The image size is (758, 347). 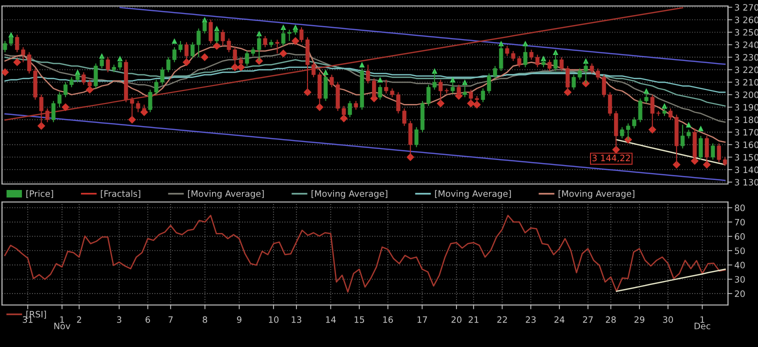 I want to click on legend-label: [Fractals], so click(x=120, y=194).